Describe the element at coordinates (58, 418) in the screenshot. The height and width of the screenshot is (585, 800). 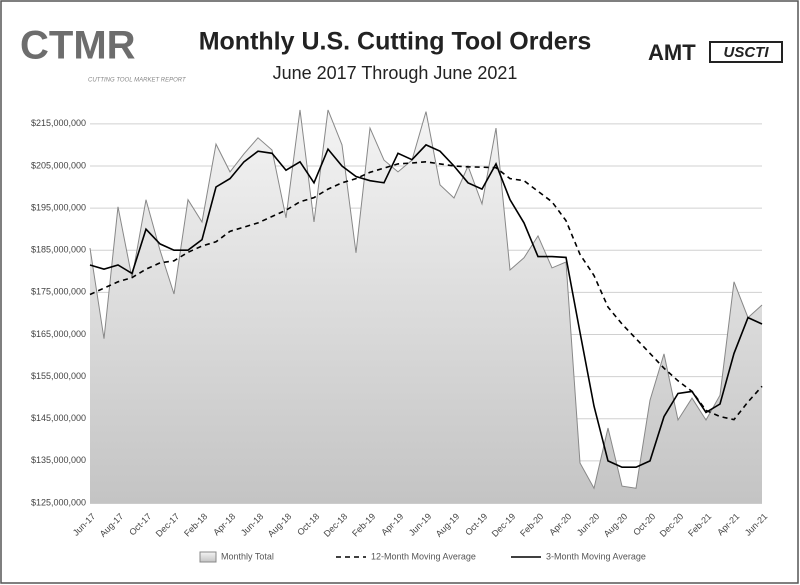
I see `y-tick-label: $145,000,000` at that location.